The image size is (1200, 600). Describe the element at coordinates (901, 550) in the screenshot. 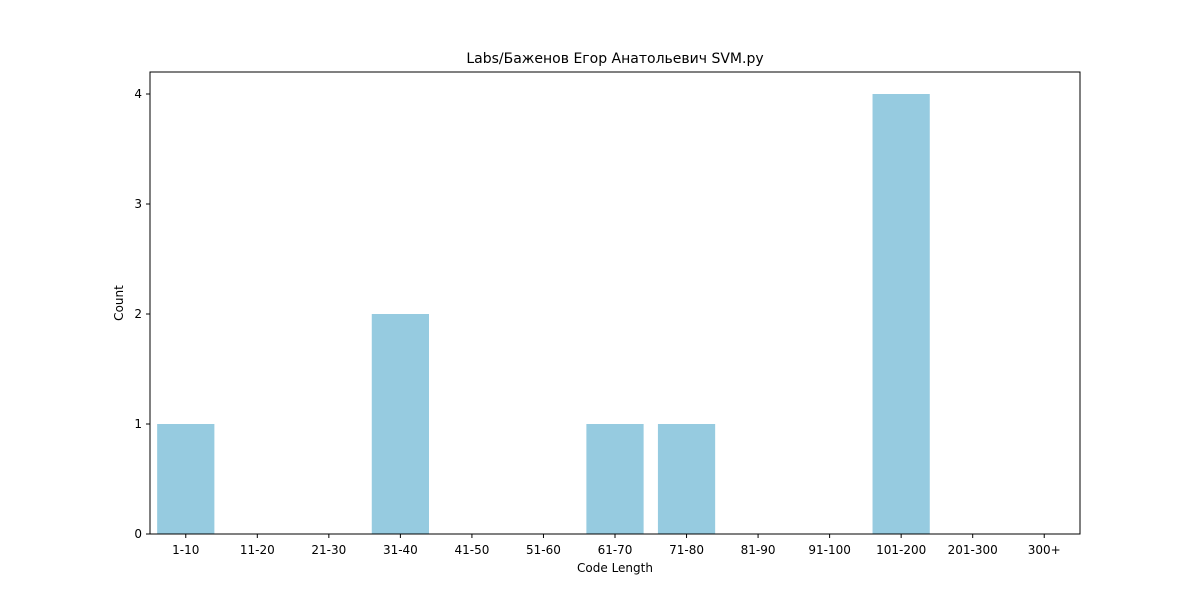

I see `x-tick-label: 101-200` at that location.